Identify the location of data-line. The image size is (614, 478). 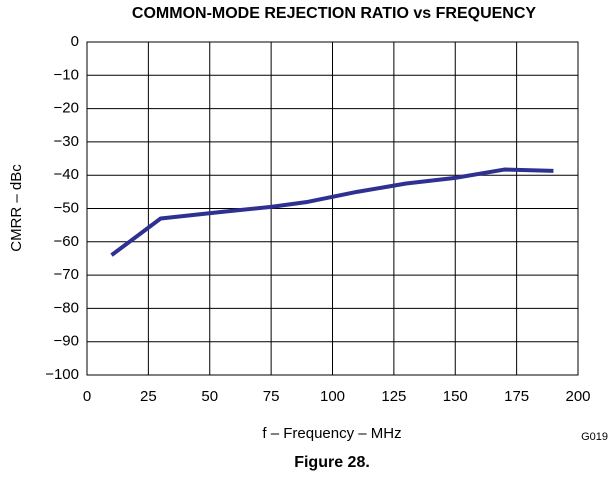
(332, 212).